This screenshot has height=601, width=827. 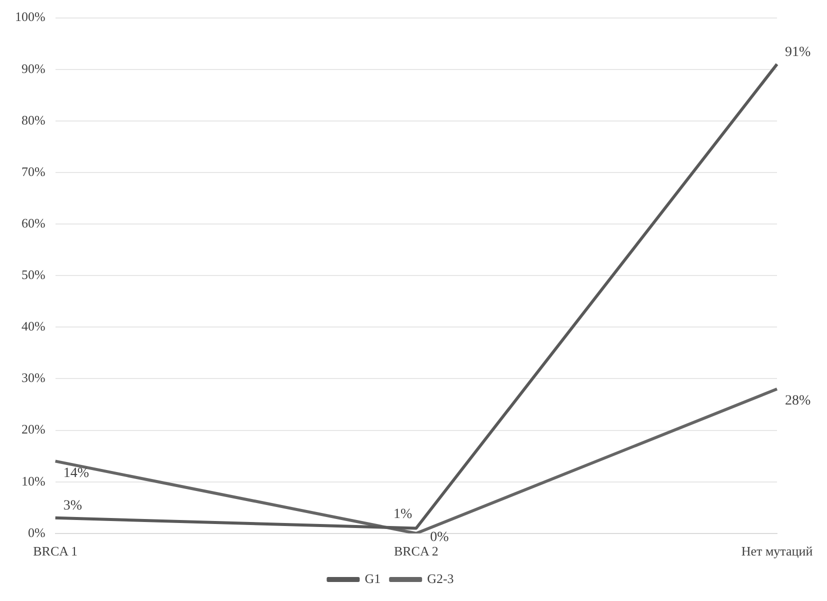 I want to click on y-tick-label: 80%, so click(x=33, y=120).